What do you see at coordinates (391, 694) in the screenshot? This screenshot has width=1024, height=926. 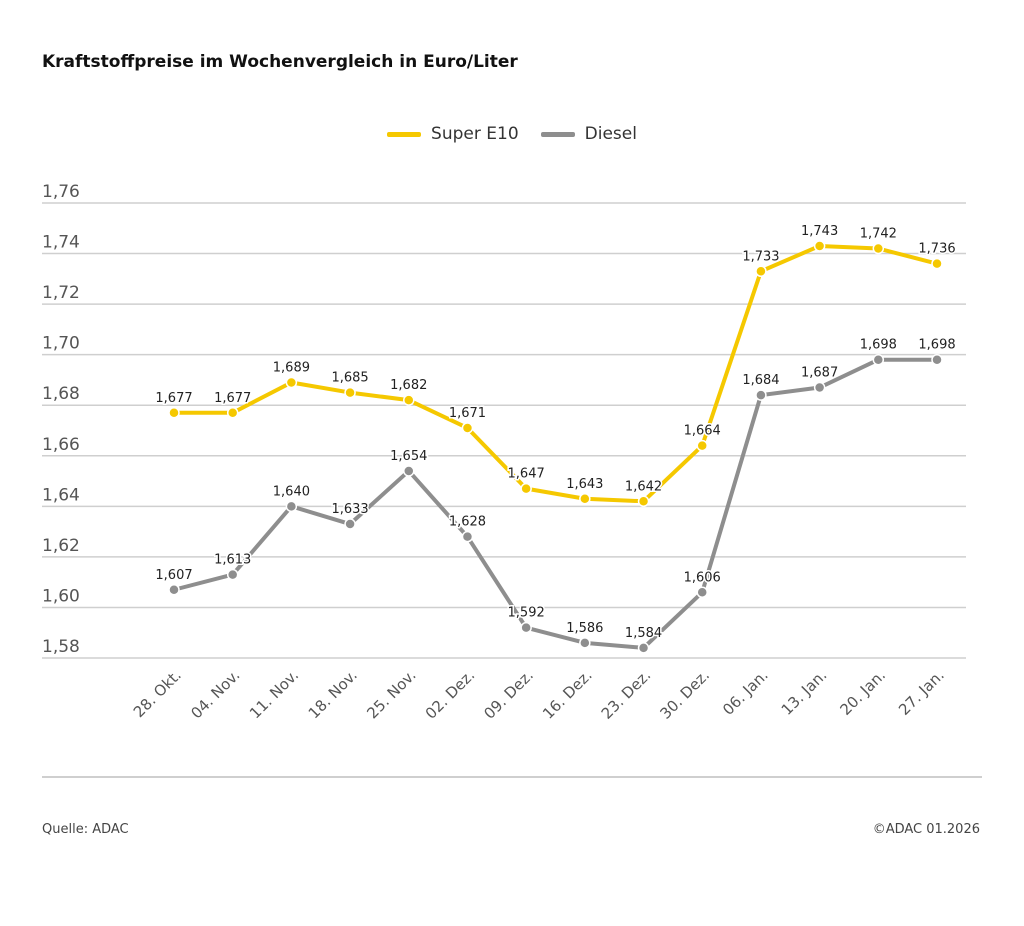 I see `x-tick-label: 25. Nov.` at bounding box center [391, 694].